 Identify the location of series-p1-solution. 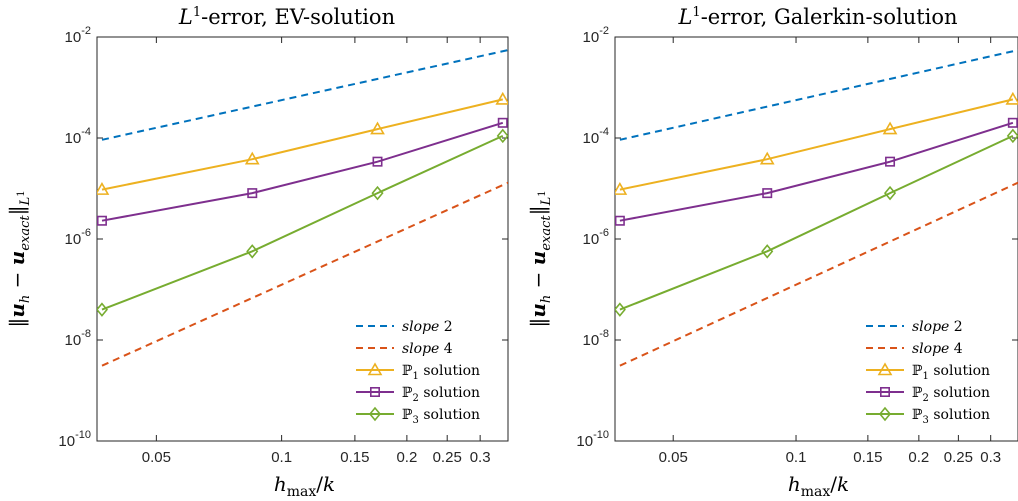
(816, 143).